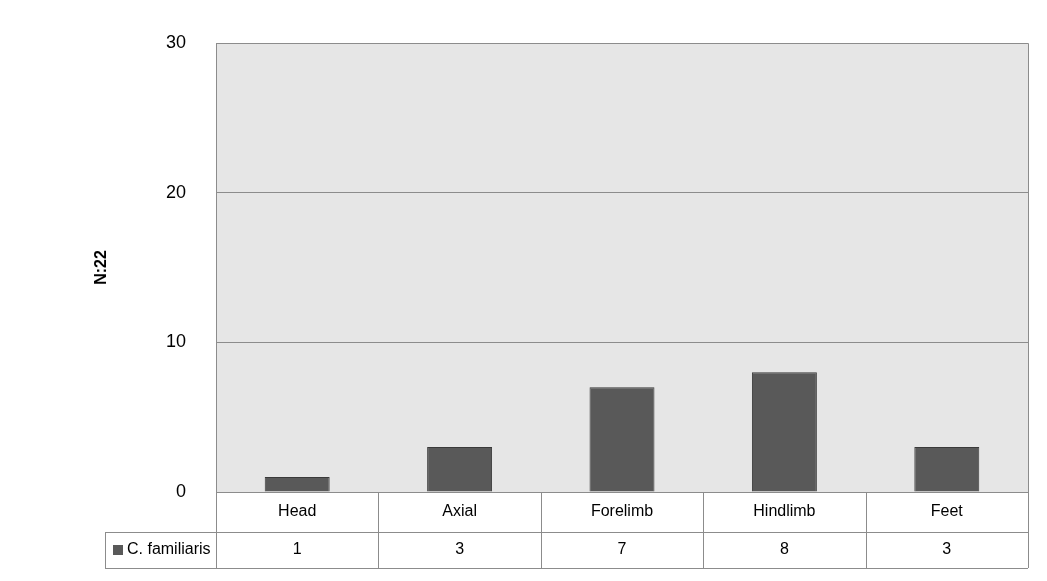 The image size is (1047, 581). I want to click on data-label: 8, so click(784, 549).